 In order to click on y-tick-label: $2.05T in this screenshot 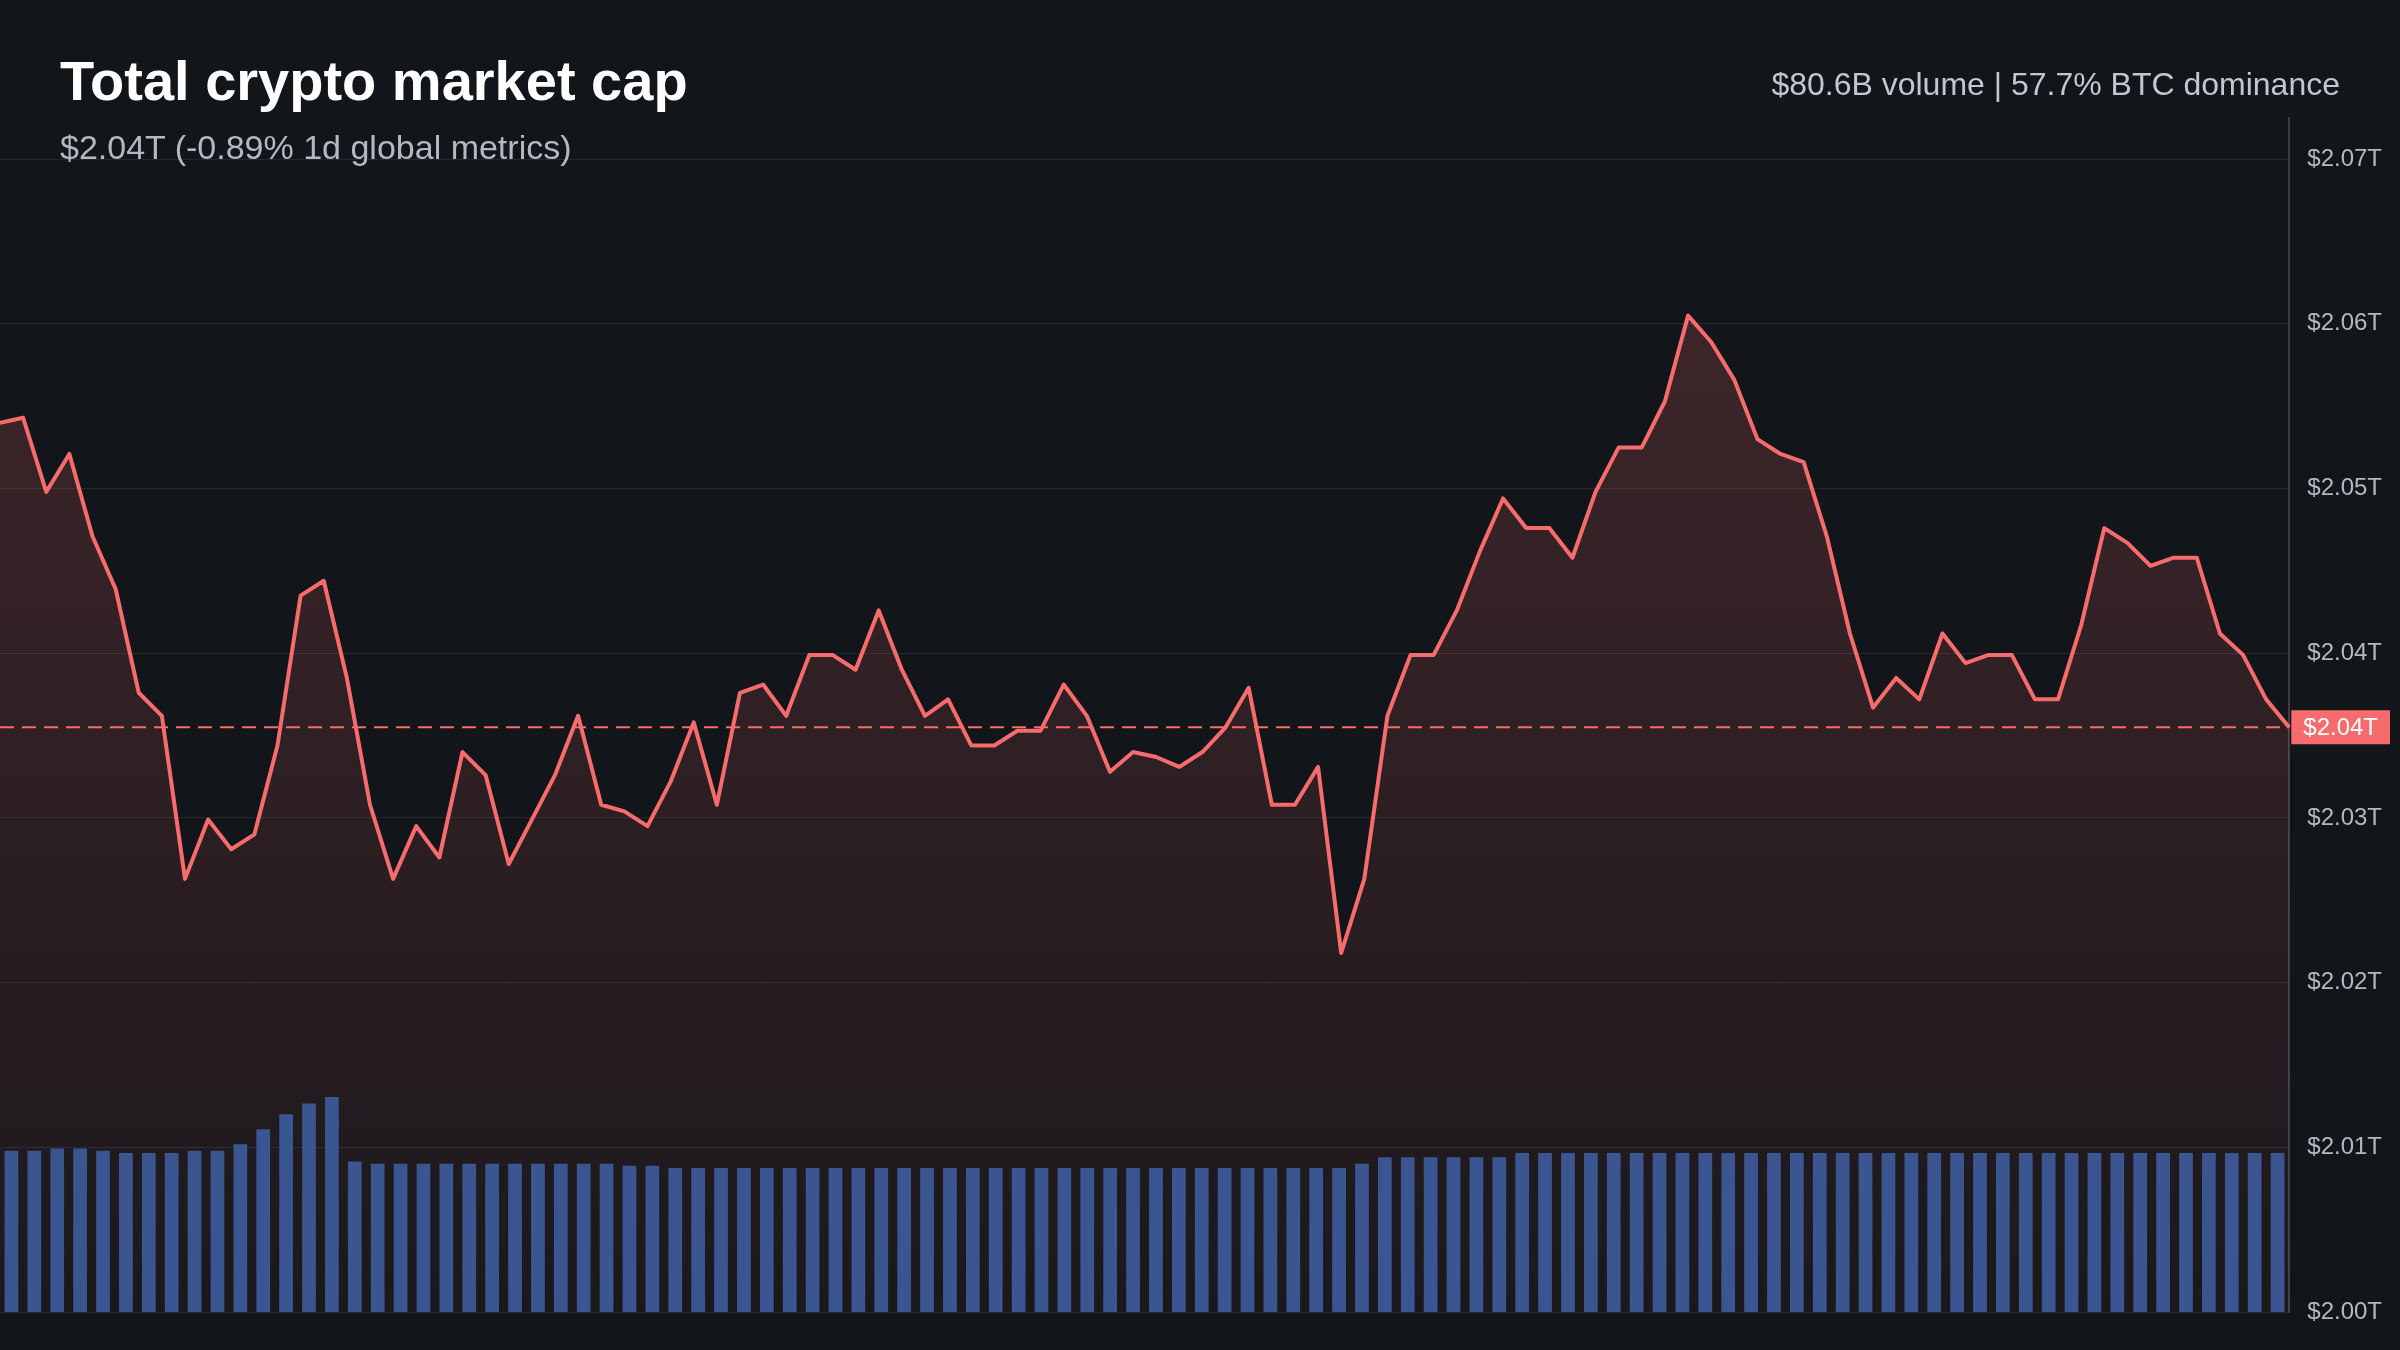, I will do `click(2345, 487)`.